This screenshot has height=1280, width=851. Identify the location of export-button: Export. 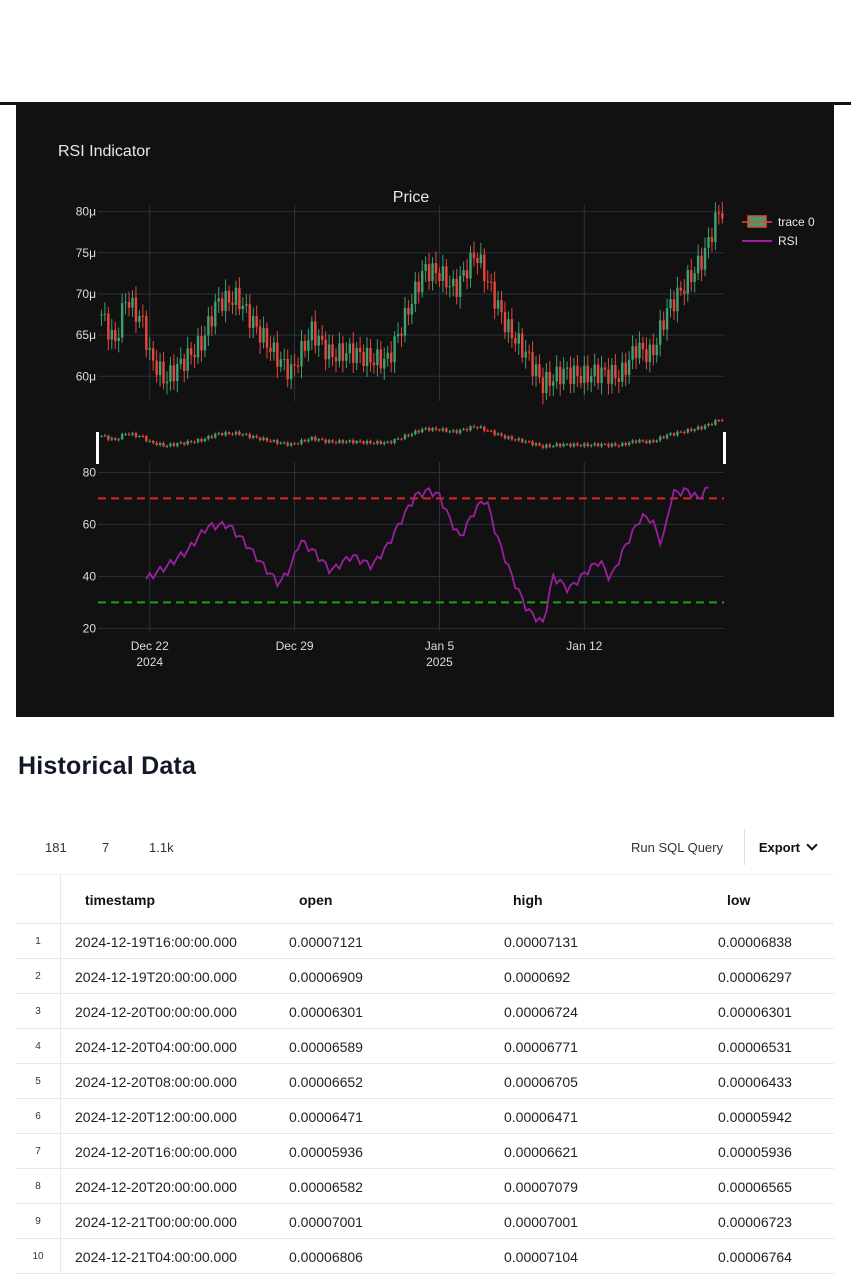
(788, 847).